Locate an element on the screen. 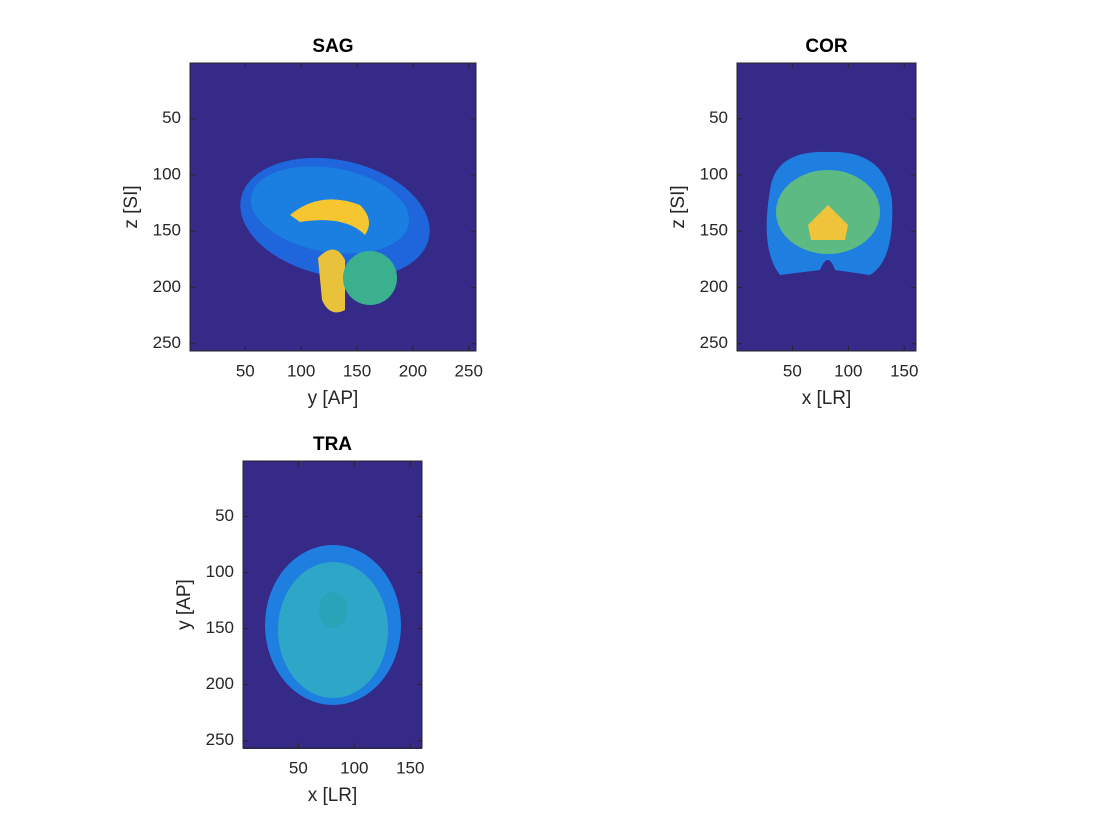  x-axis-label: y [AP] is located at coordinates (333, 398).